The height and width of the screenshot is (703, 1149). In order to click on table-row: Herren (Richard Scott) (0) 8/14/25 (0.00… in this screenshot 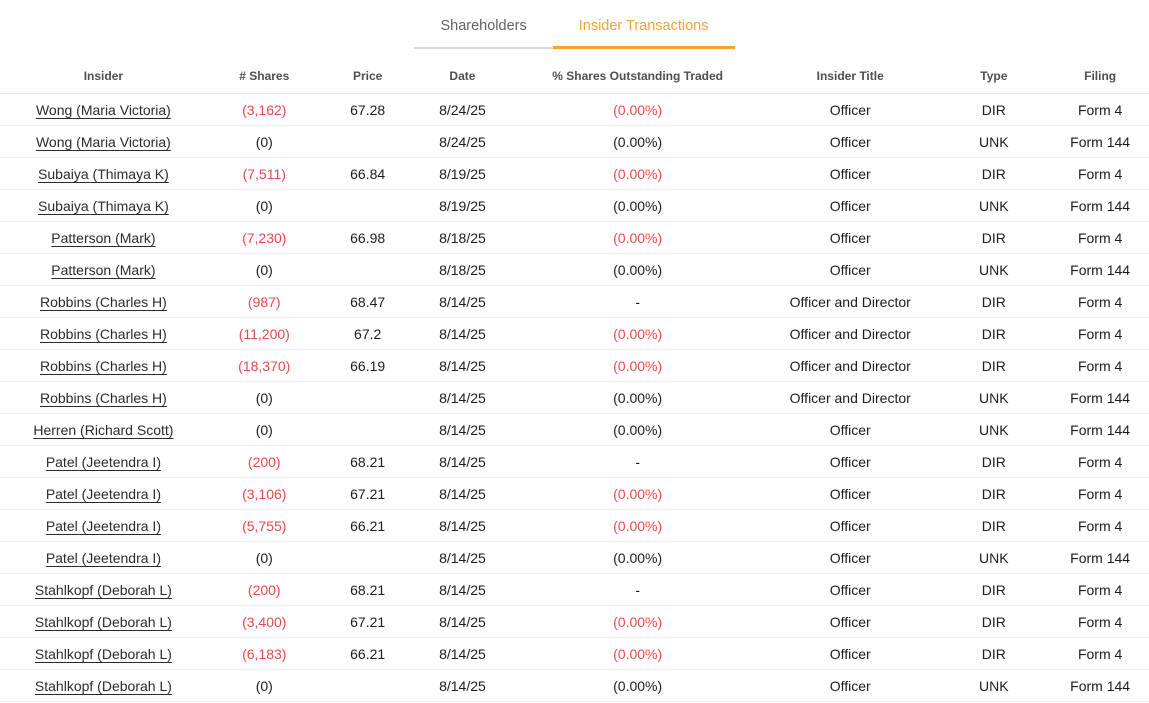, I will do `click(574, 429)`.